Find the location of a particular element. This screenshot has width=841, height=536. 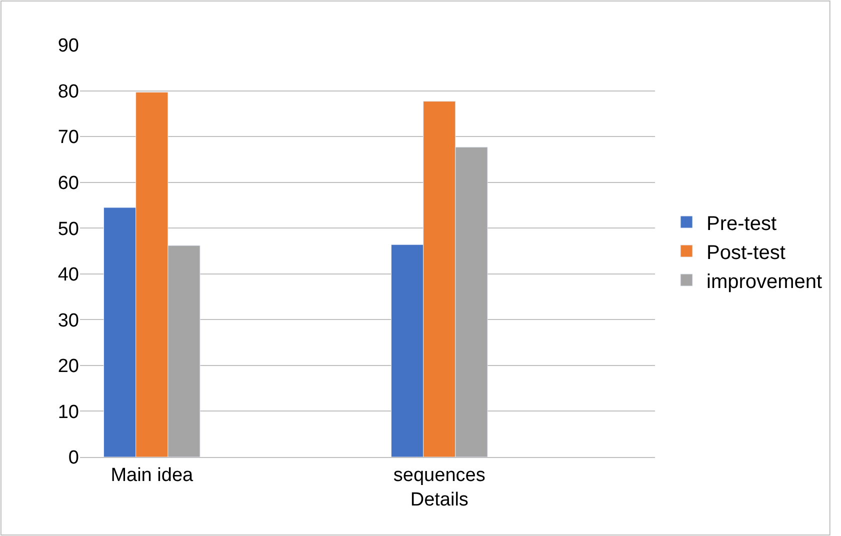

legend-label: improvement is located at coordinates (764, 281).